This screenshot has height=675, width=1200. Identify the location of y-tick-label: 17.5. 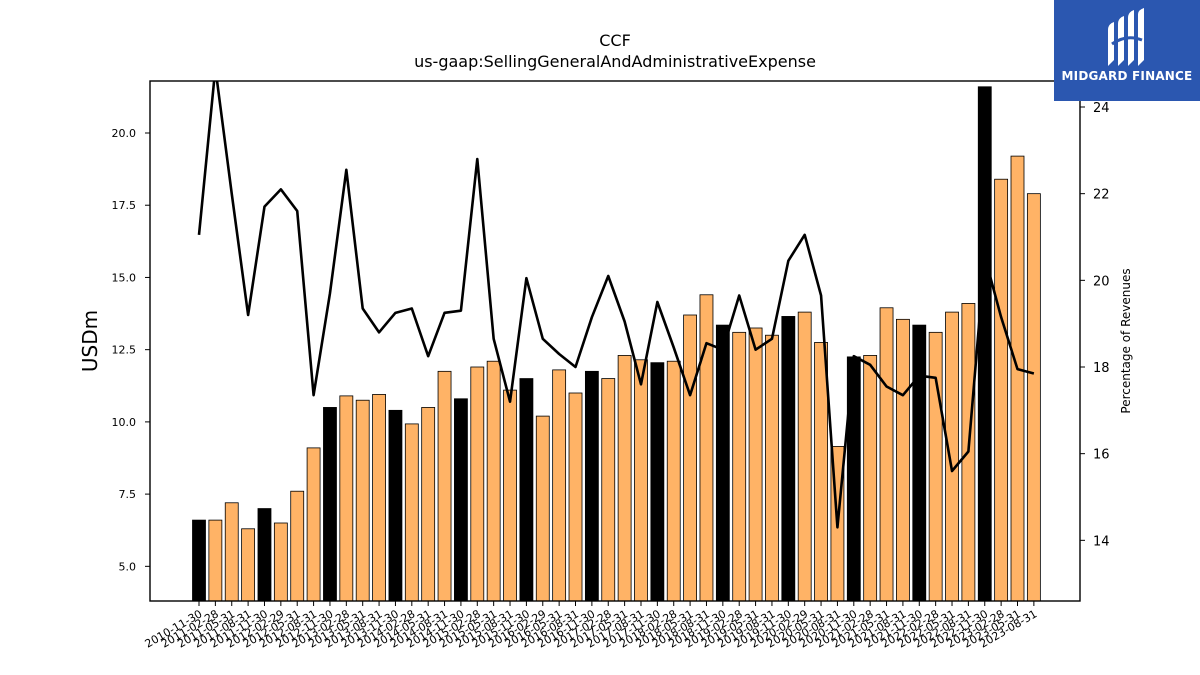
(124, 205).